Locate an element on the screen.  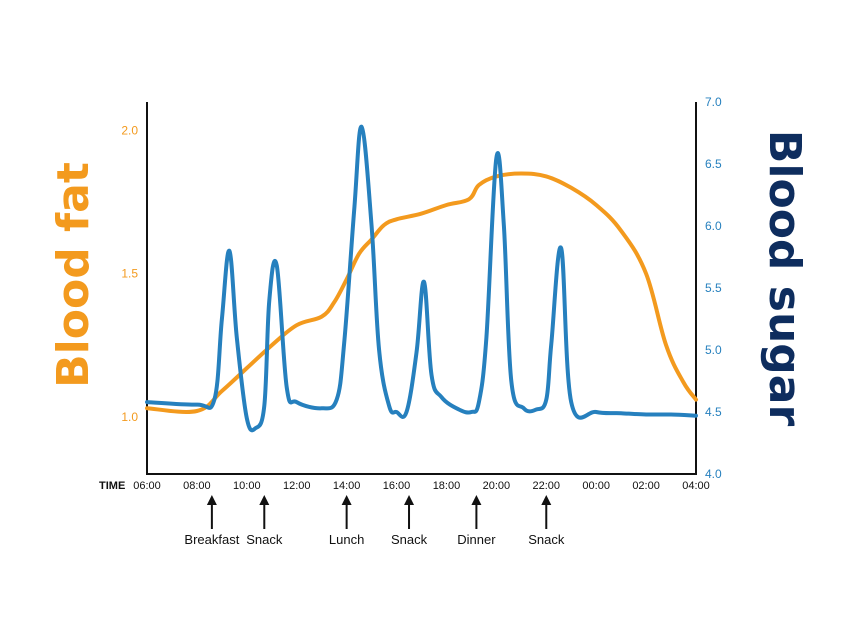
x-tick-label: 20:00 is located at coordinates (497, 486).